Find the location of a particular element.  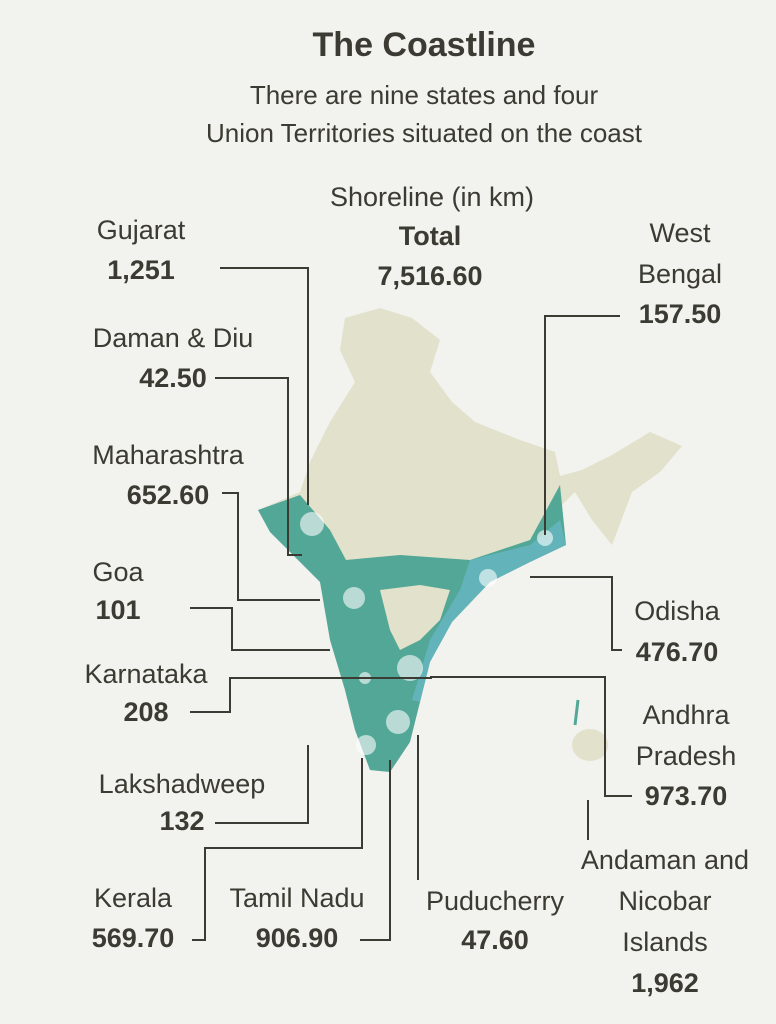

region-value: 569.70 is located at coordinates (133, 938).